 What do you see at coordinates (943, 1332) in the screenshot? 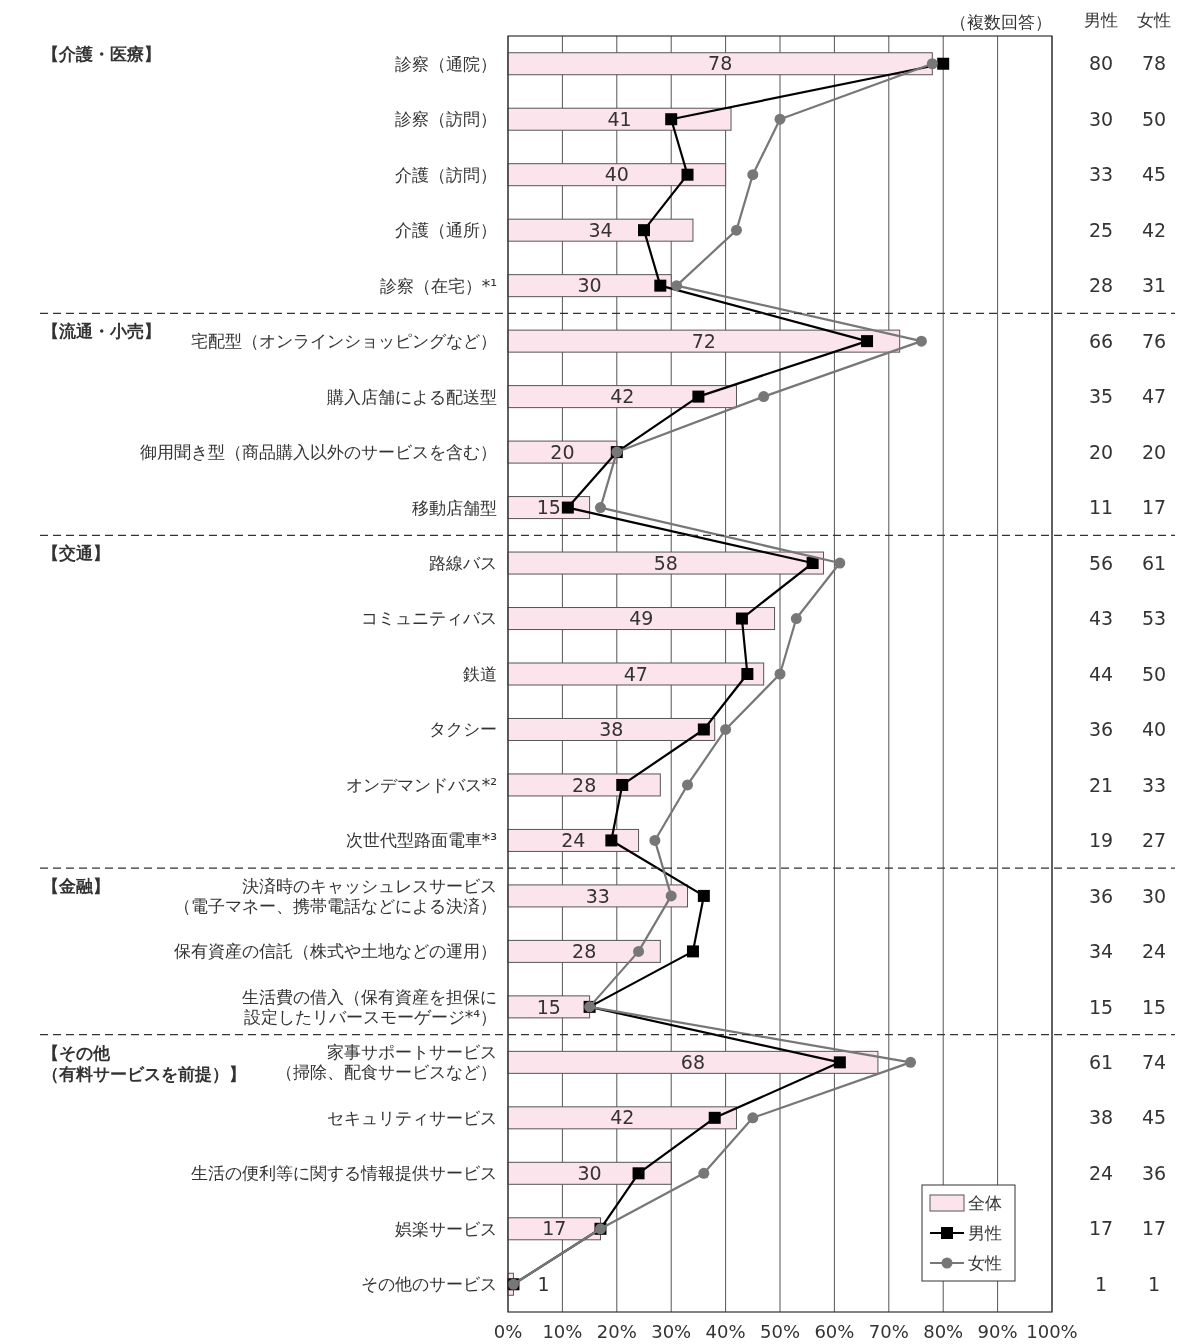
I see `x-tick-label: 80%` at bounding box center [943, 1332].